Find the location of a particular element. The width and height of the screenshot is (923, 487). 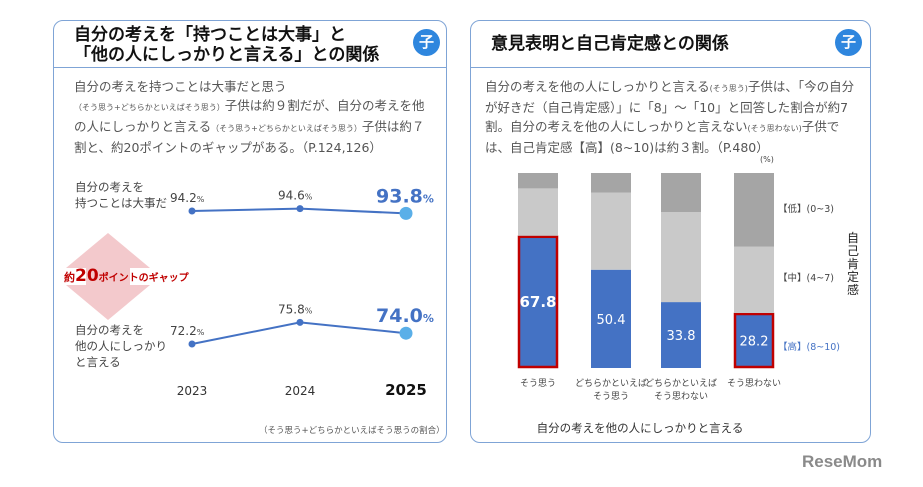

left-panel-header: 自分の考えを「持つことは大事」と 「他の人にしっかりと言える」との関係 子 is located at coordinates (250, 44).